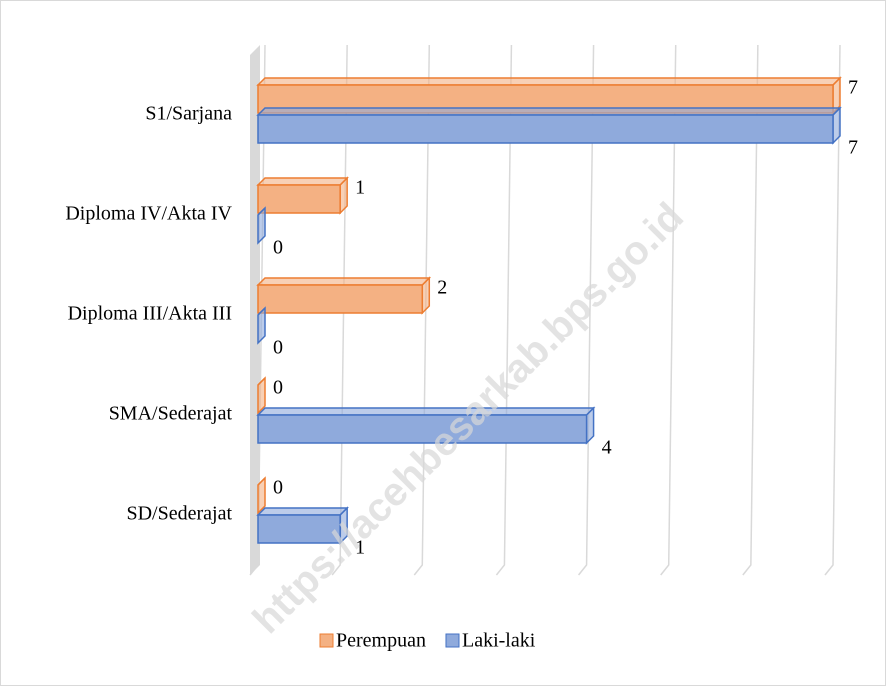  Describe the element at coordinates (442, 288) in the screenshot. I see `data-label: 2` at that location.